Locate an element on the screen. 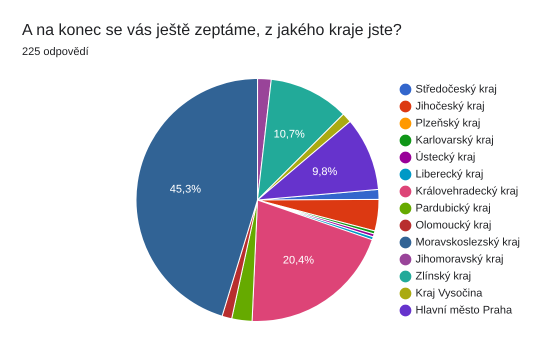 The width and height of the screenshot is (550, 338). legend-label: Plzeňský kraj is located at coordinates (447, 124).